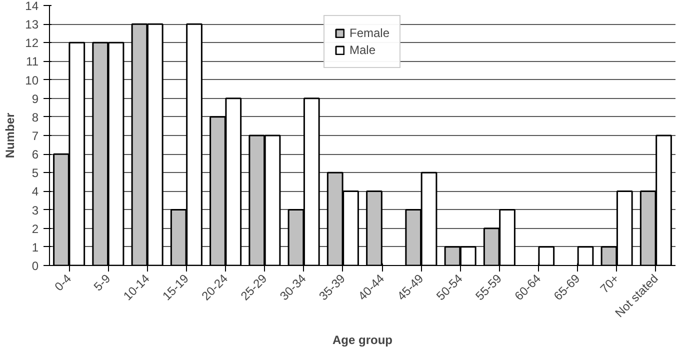 Image resolution: width=694 pixels, height=364 pixels. Describe the element at coordinates (362, 340) in the screenshot. I see `x-axis-title: Age group` at that location.